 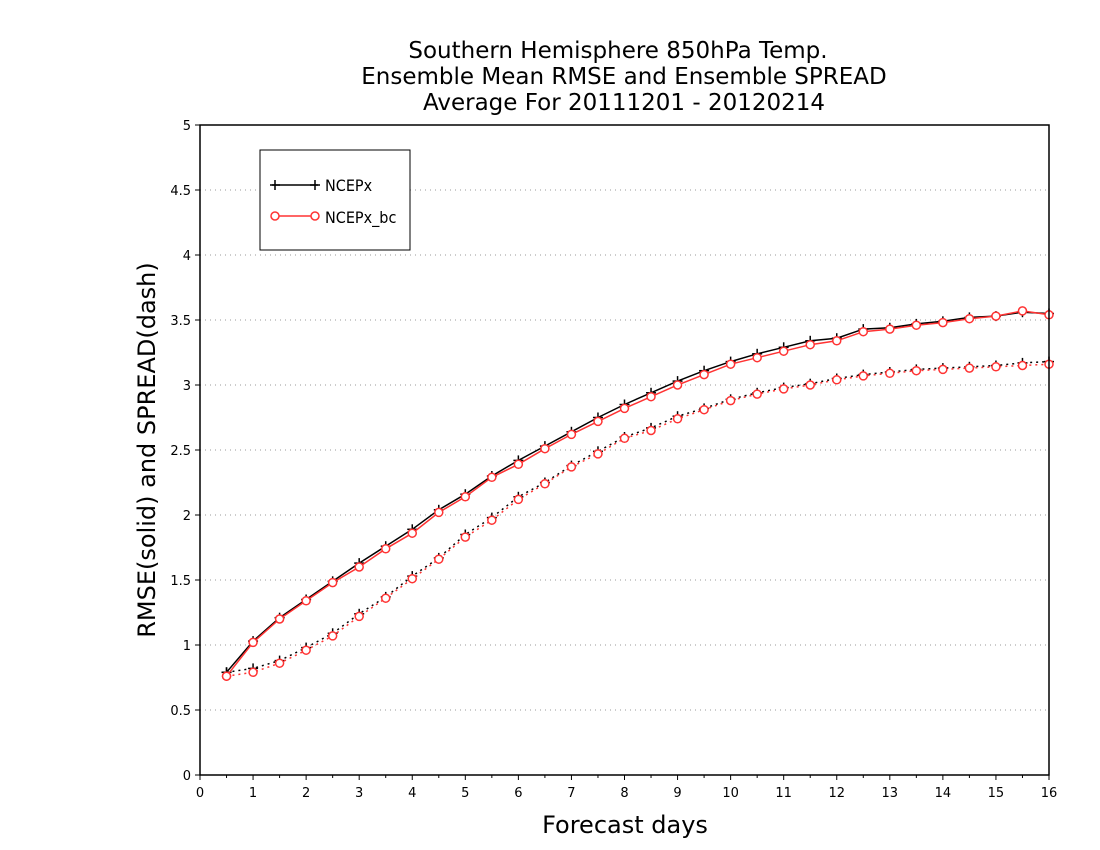 What do you see at coordinates (295, 185) in the screenshot?
I see `legend-entry-ncepx` at bounding box center [295, 185].